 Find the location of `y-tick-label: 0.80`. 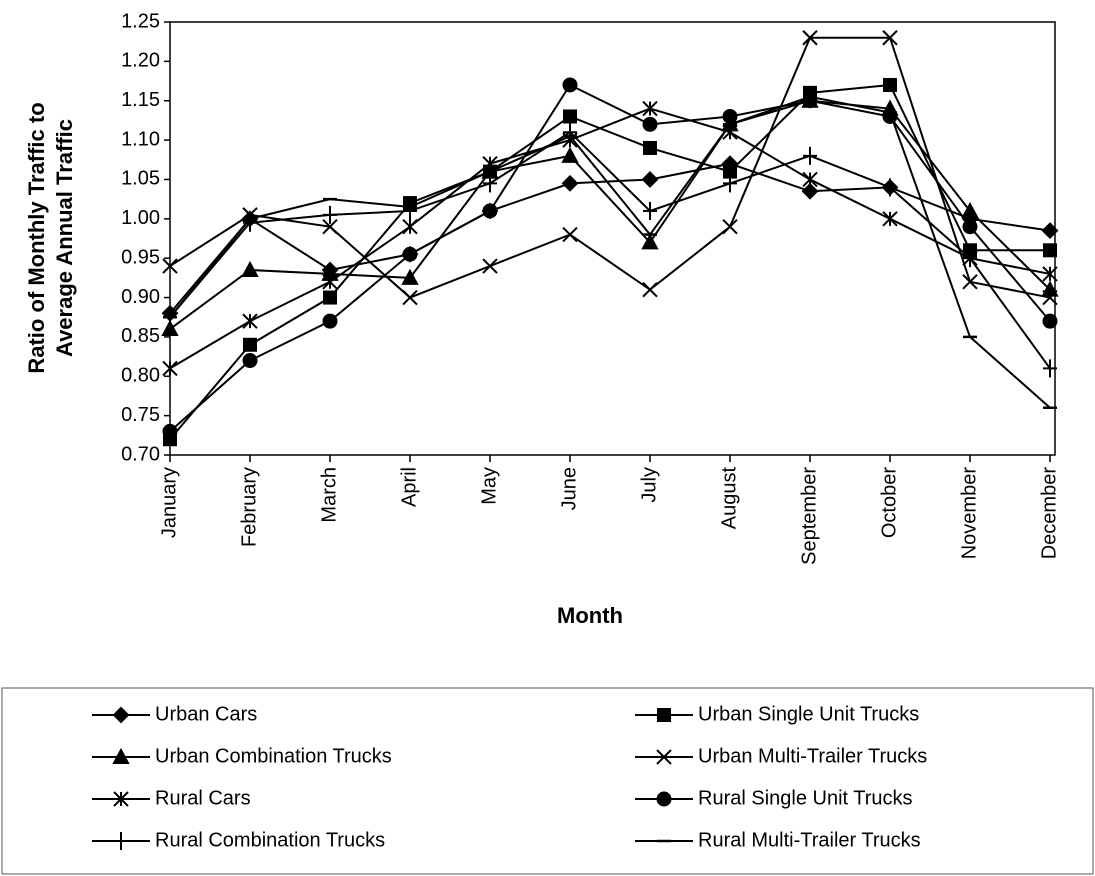

y-tick-label: 0.80 is located at coordinates (140, 376).